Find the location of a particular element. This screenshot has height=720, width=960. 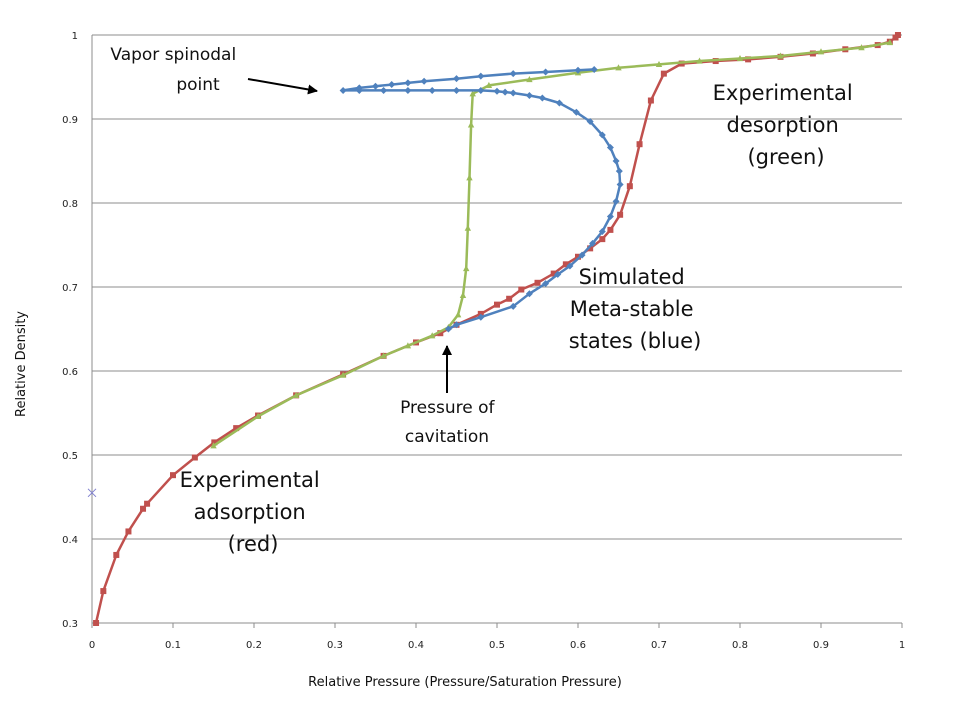

svg-text:Simulated Meta-stable: Simulated Meta-stable states (blue) is located at coordinates (635, 309).